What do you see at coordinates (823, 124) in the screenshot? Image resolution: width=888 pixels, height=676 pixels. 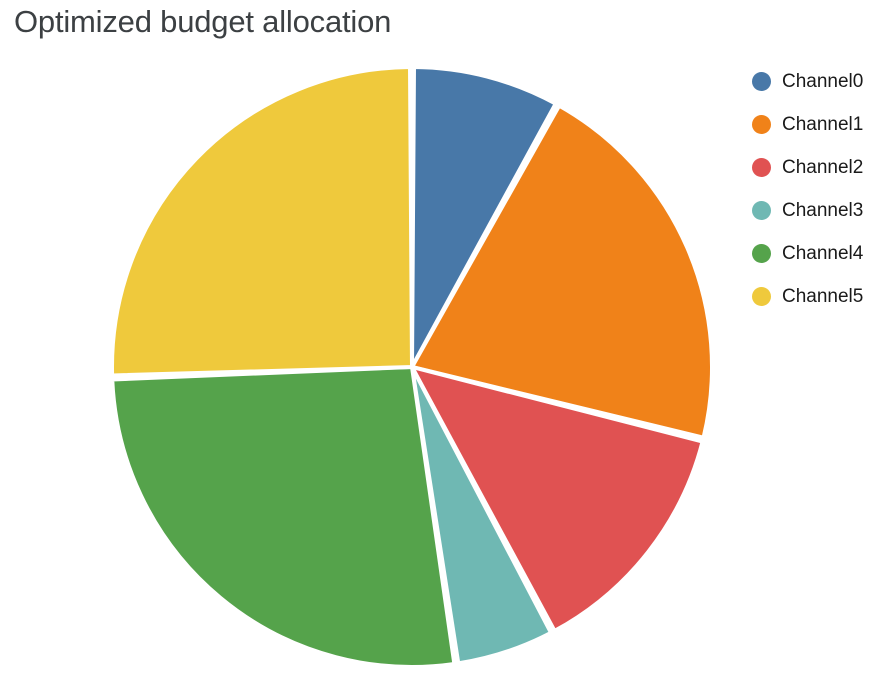 I see `legend-label: Channel1` at bounding box center [823, 124].